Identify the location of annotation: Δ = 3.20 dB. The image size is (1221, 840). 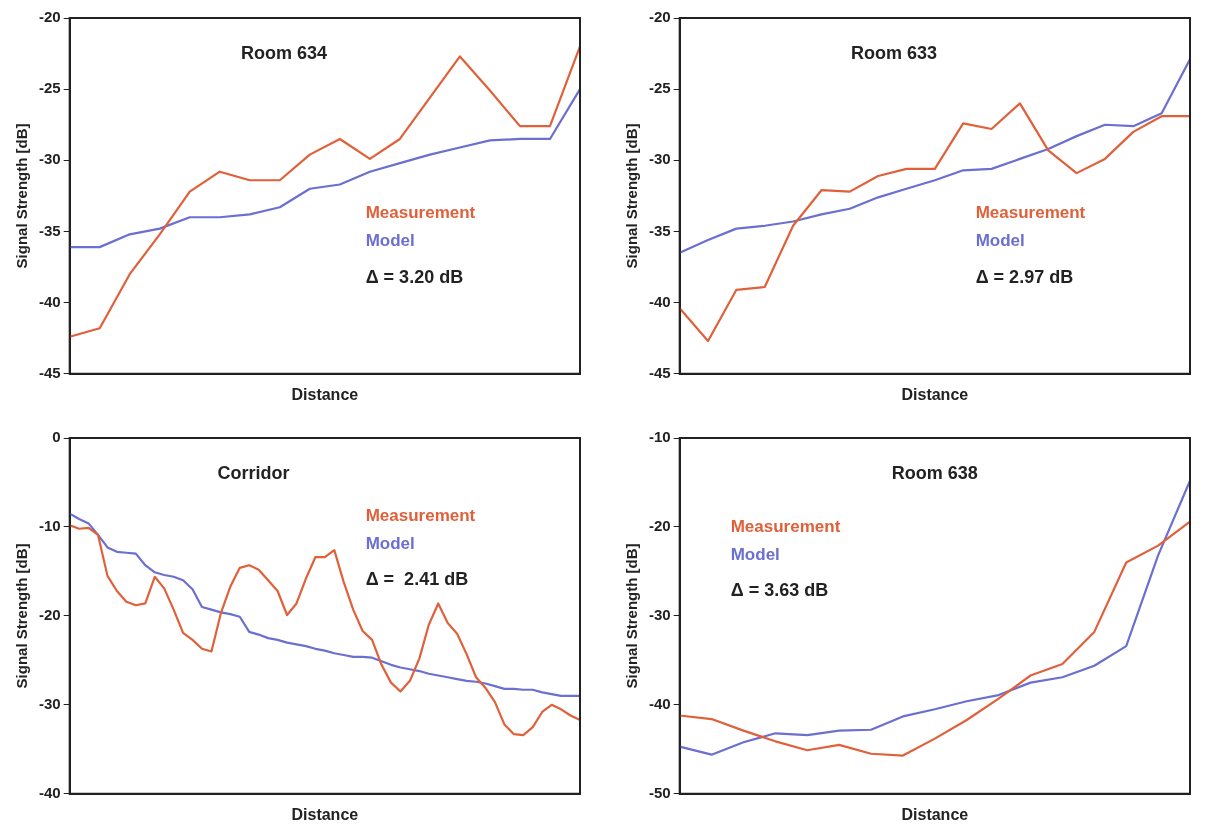
(414, 276).